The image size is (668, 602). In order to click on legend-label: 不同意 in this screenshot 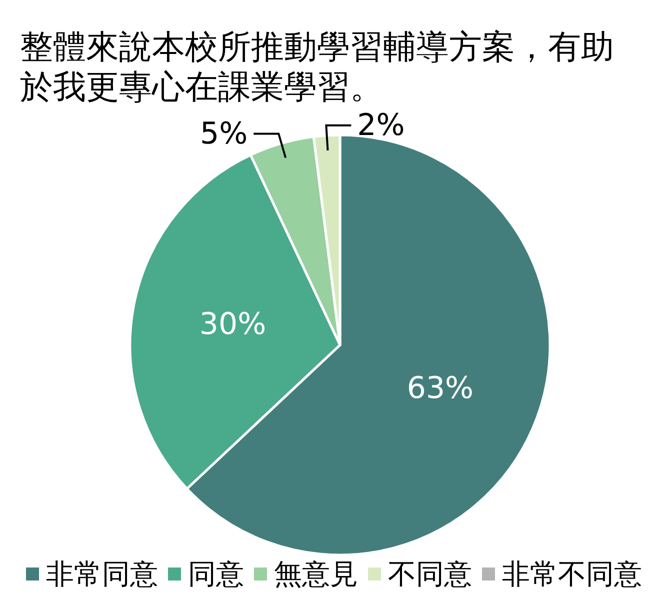, I will do `click(430, 574)`.